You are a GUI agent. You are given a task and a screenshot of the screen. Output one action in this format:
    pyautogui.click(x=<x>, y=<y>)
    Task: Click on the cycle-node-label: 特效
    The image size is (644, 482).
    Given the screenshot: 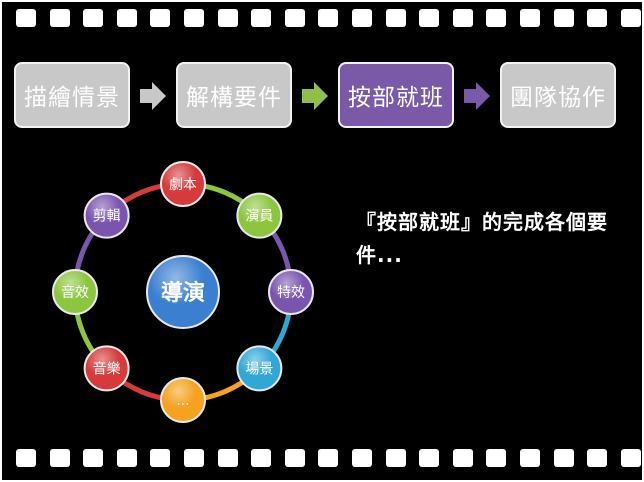 What is the action you would take?
    pyautogui.click(x=291, y=293)
    